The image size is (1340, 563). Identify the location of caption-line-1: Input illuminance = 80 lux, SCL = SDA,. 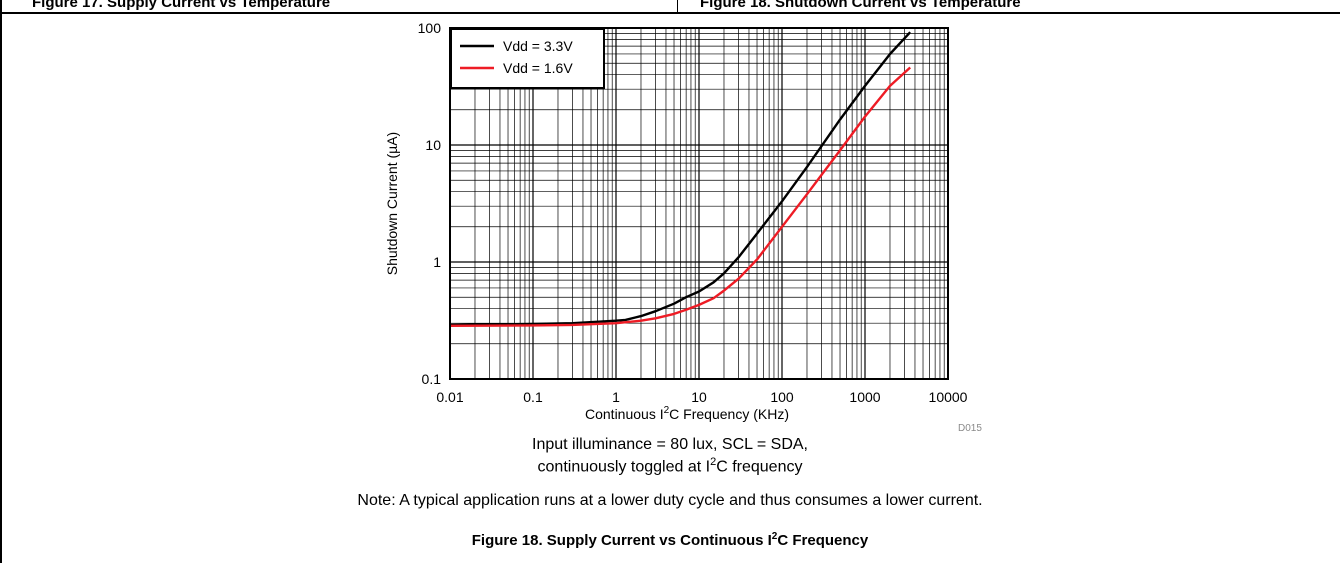
(670, 444).